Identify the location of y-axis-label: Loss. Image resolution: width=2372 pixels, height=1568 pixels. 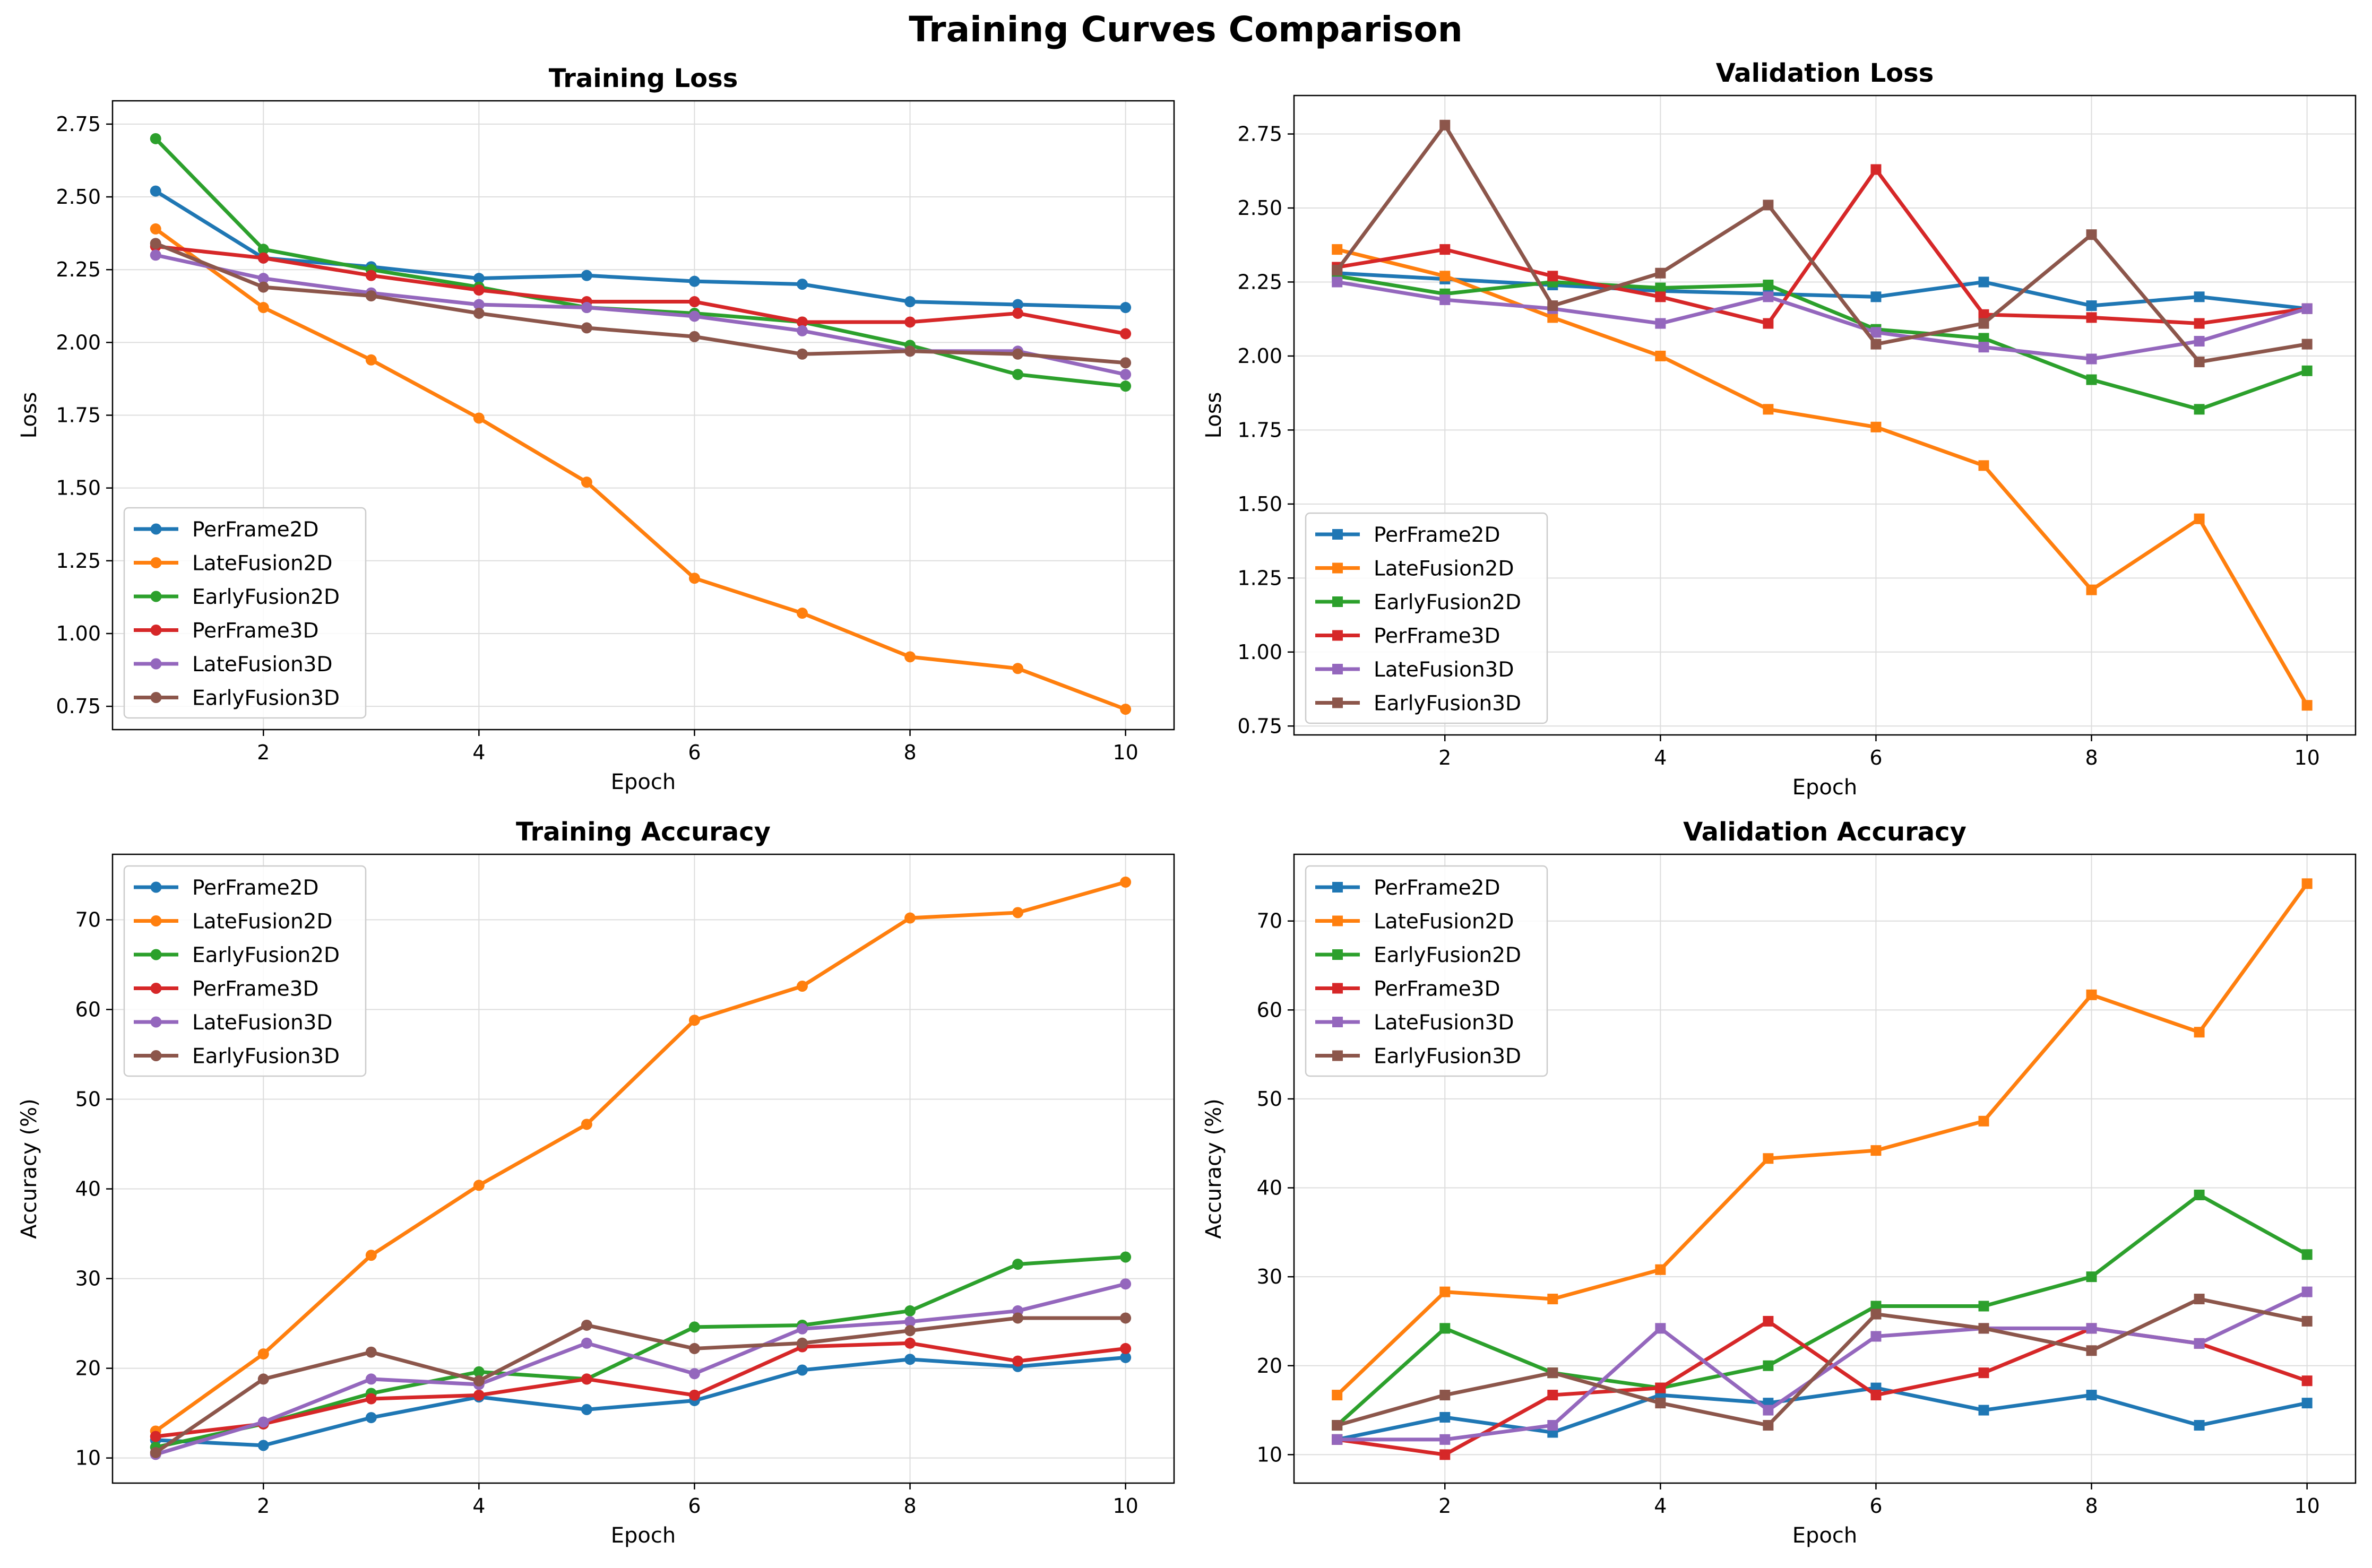
(29, 415).